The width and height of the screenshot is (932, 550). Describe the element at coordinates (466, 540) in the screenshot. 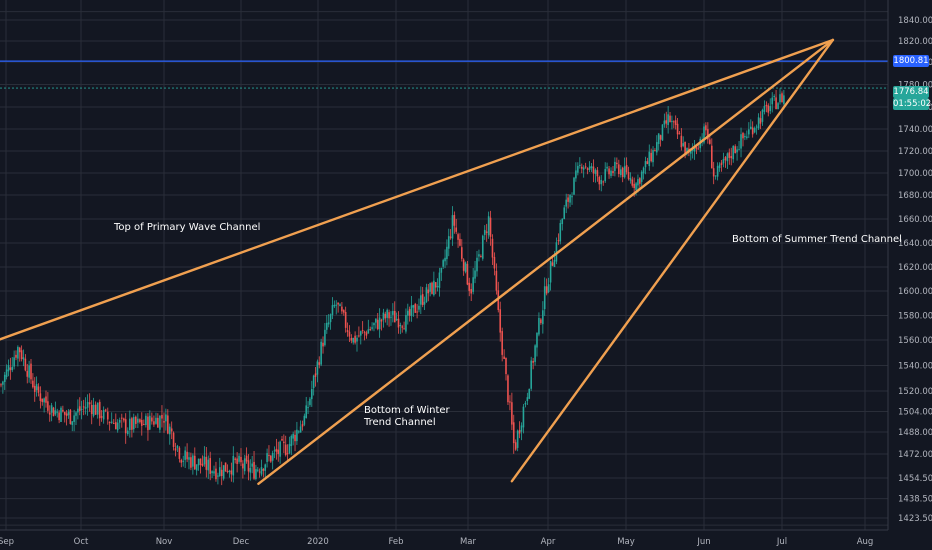

I see `x-axis-background` at that location.